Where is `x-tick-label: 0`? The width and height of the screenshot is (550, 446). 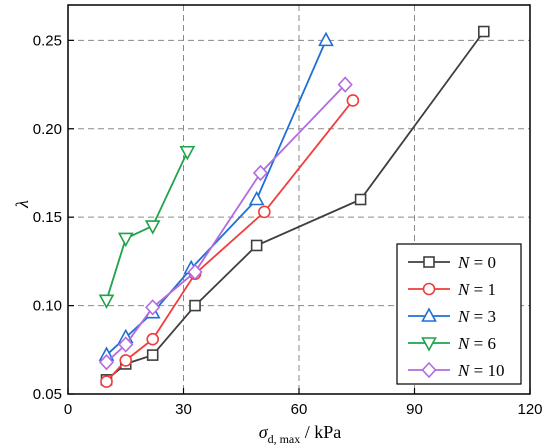 x-tick-label: 0 is located at coordinates (68, 409).